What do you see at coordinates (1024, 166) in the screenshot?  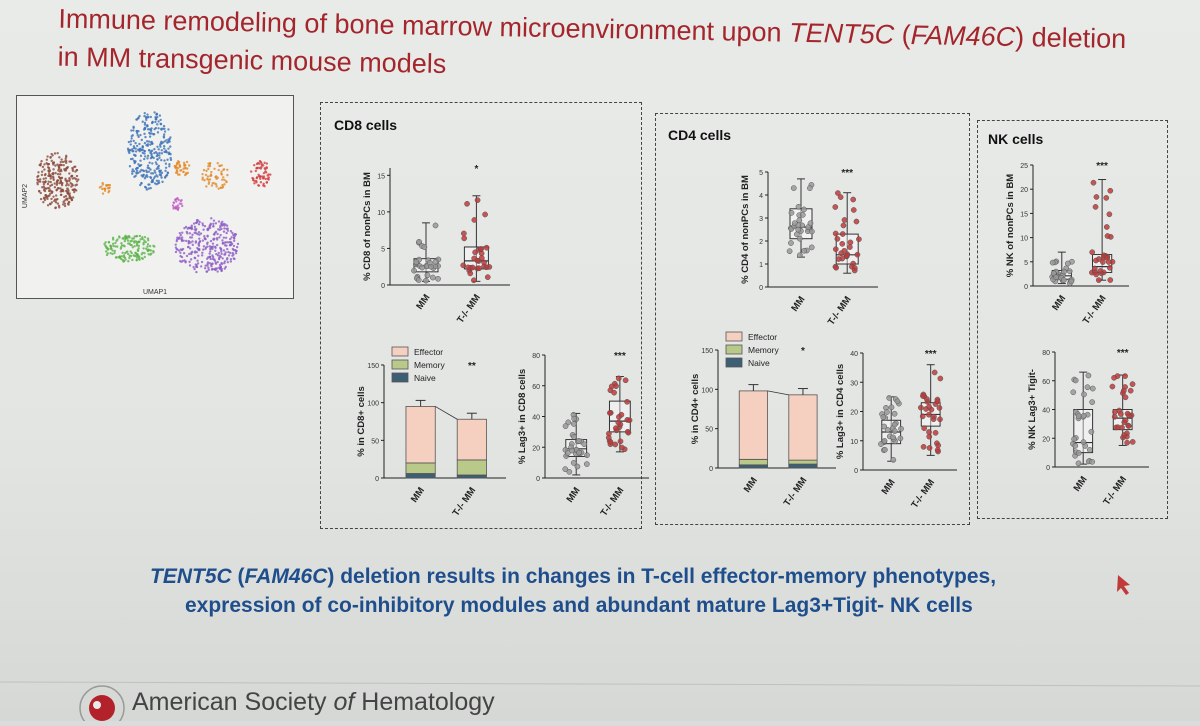 I see `y-tick-label: 25` at bounding box center [1024, 166].